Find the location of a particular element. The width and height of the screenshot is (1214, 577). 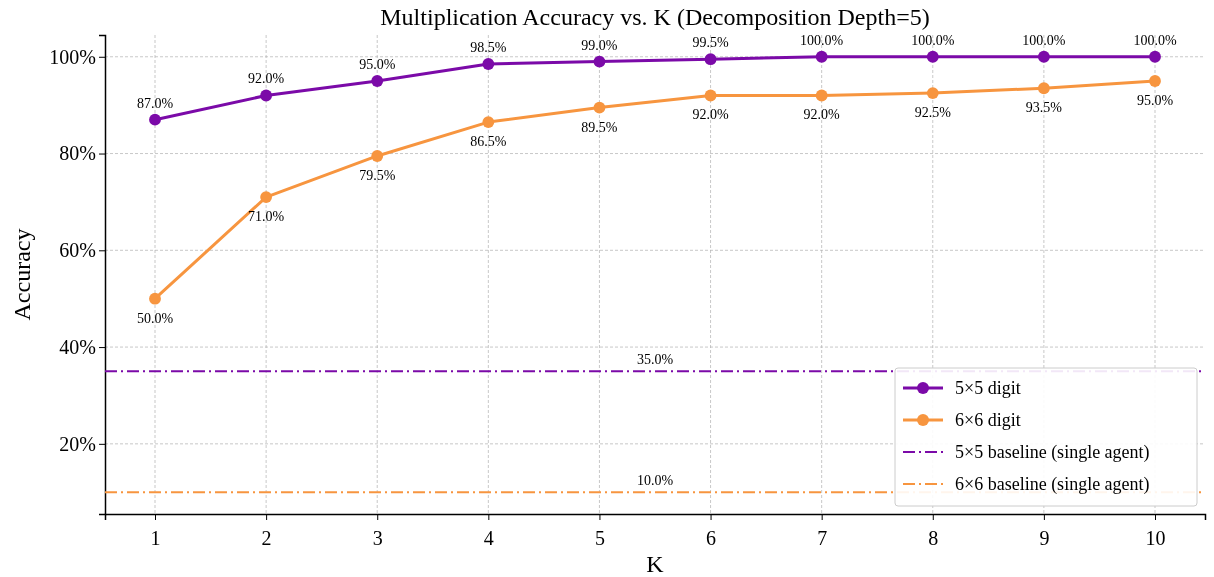

chart-title: Multiplication Accuracy vs. K (Decomposition Depth=5) is located at coordinates (655, 17).